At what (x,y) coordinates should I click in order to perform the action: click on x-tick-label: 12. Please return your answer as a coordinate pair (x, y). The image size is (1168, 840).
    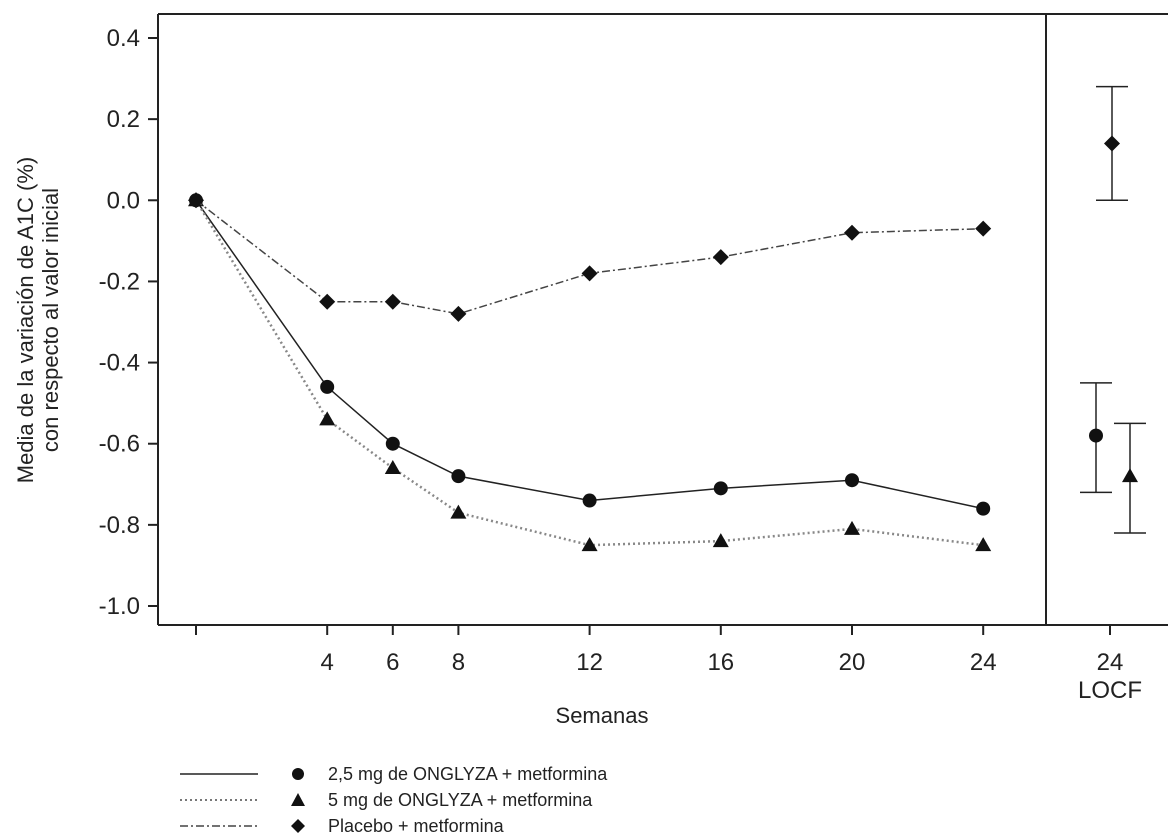
    Looking at the image, I should click on (589, 662).